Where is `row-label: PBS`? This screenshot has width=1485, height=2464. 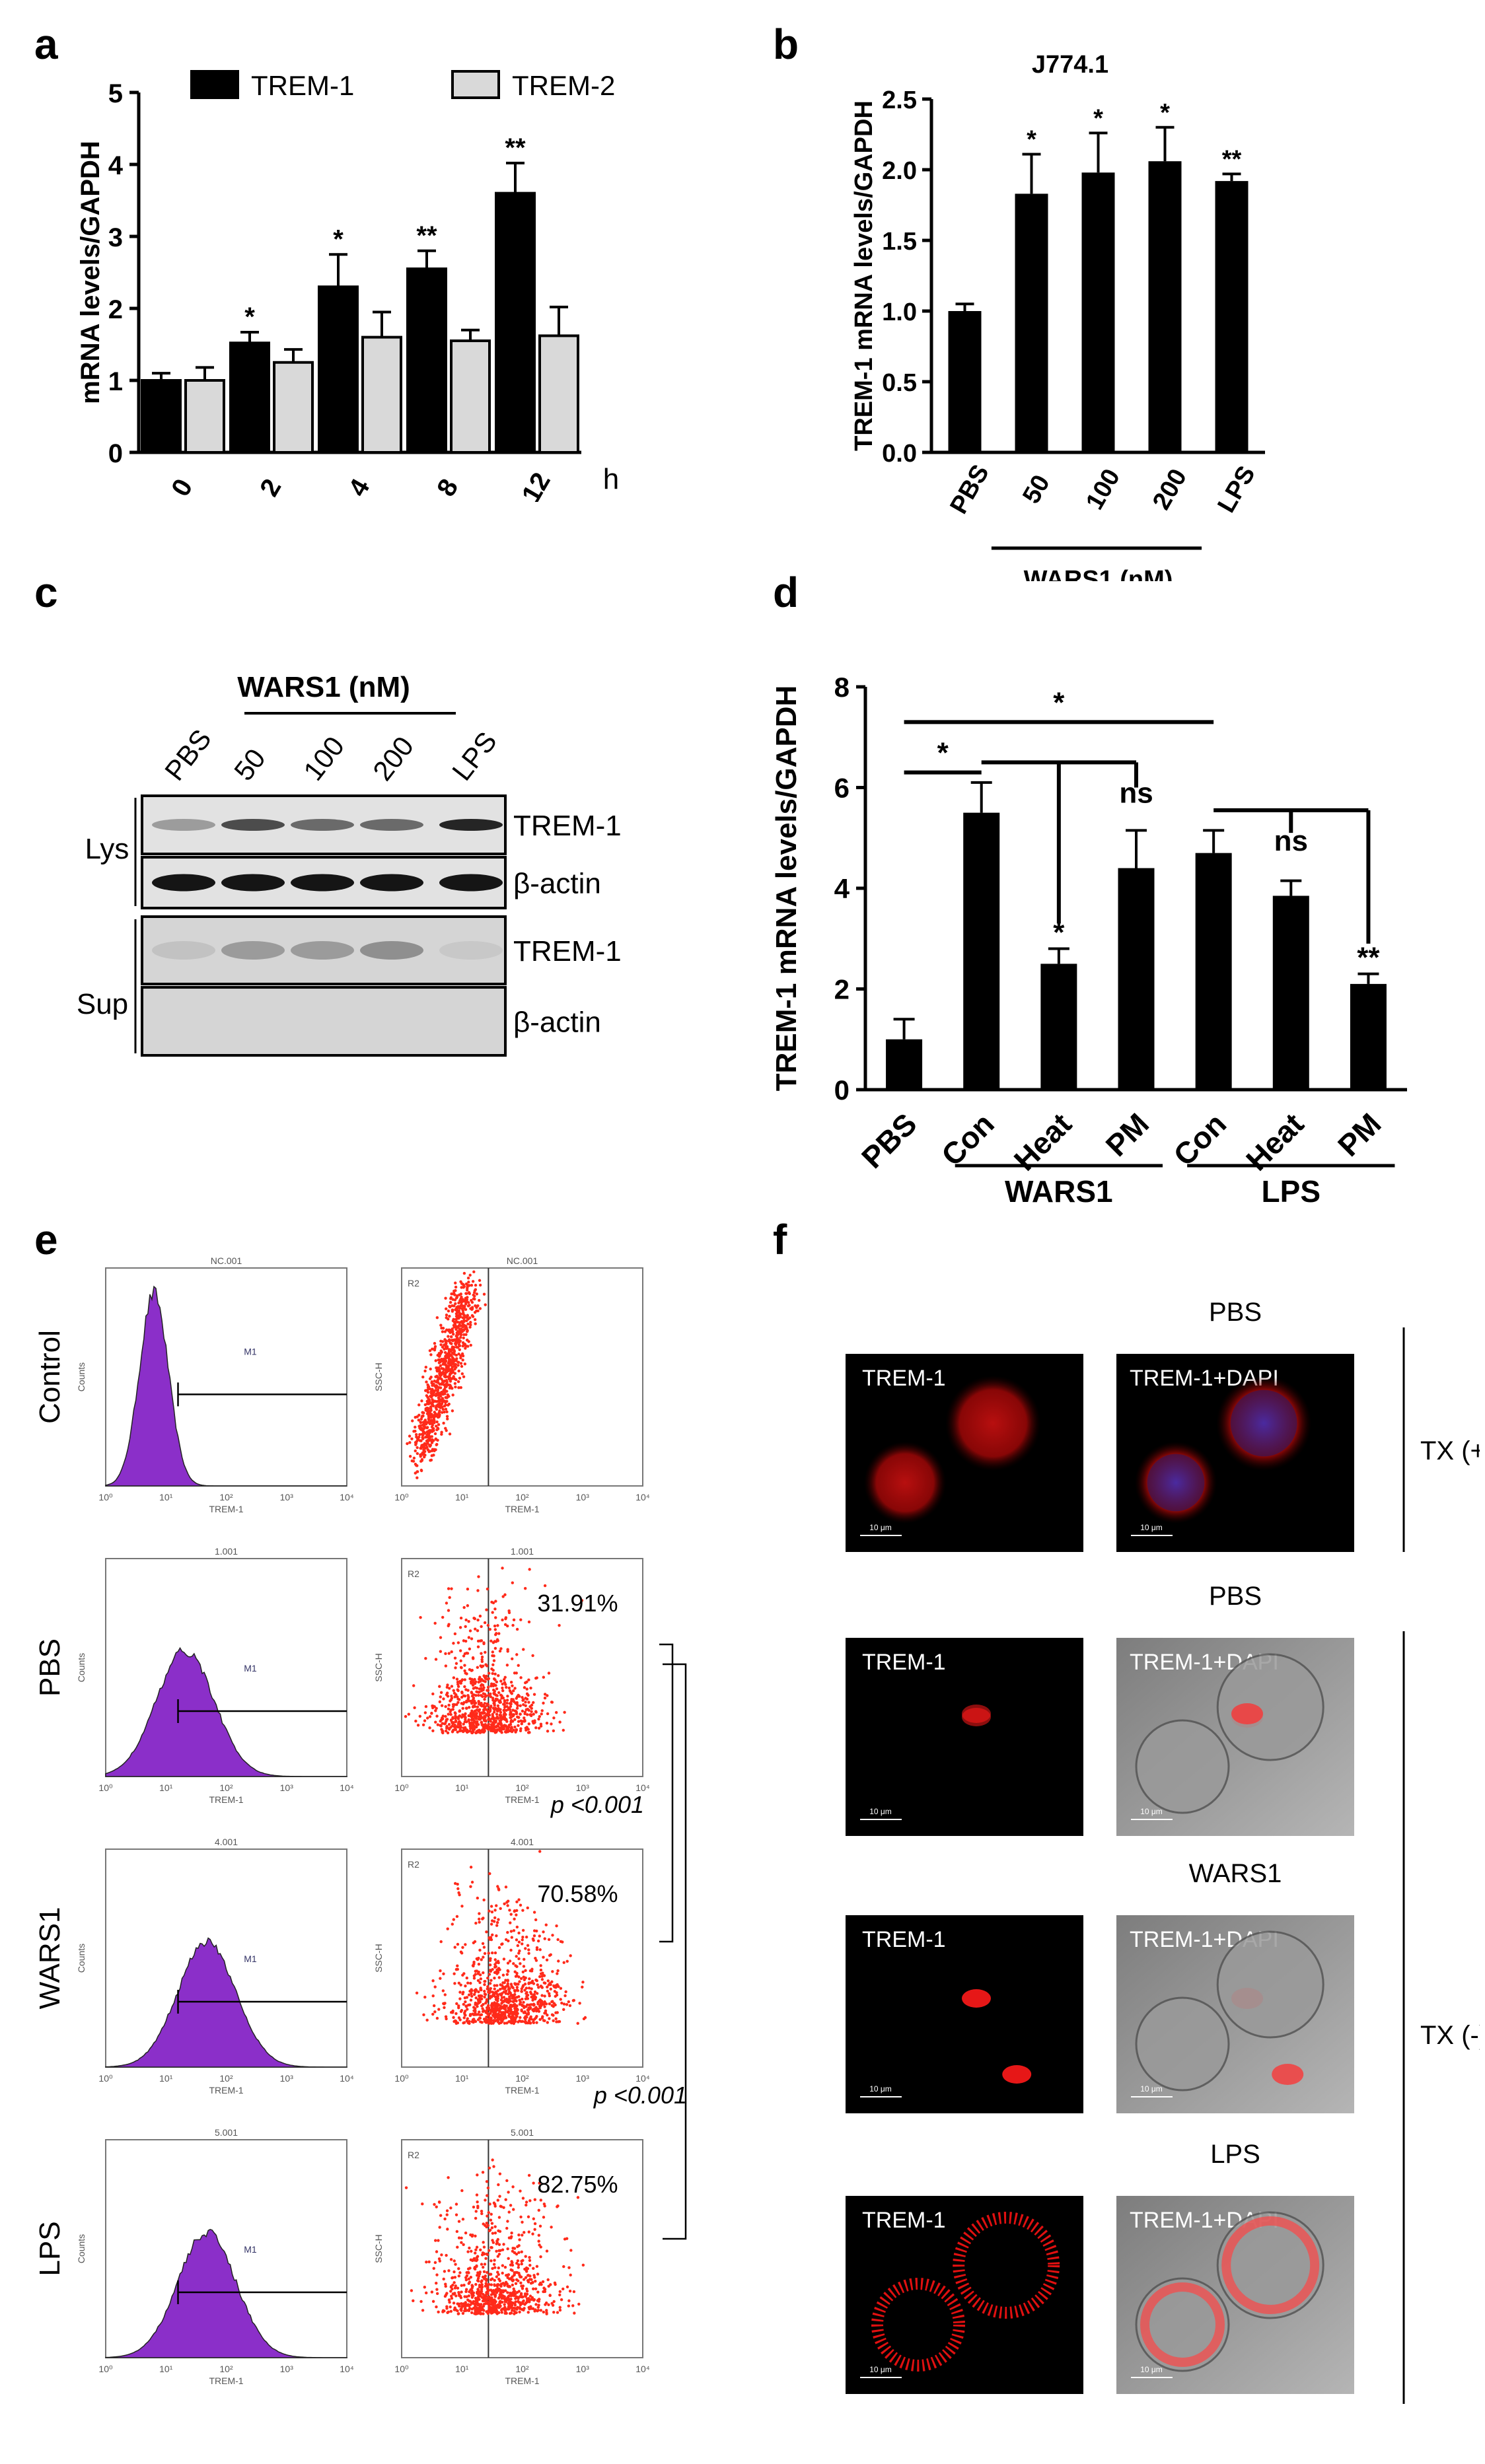
row-label: PBS is located at coordinates (50, 1667).